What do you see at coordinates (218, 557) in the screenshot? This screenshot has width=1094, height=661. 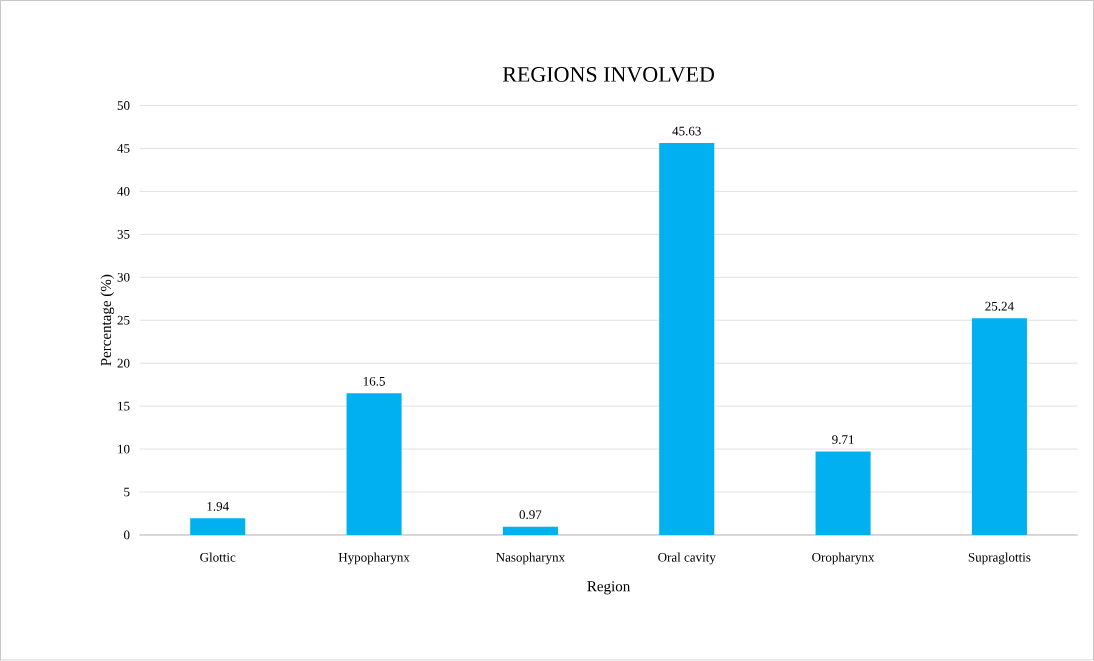 I see `x-tick-label: Glottic` at bounding box center [218, 557].